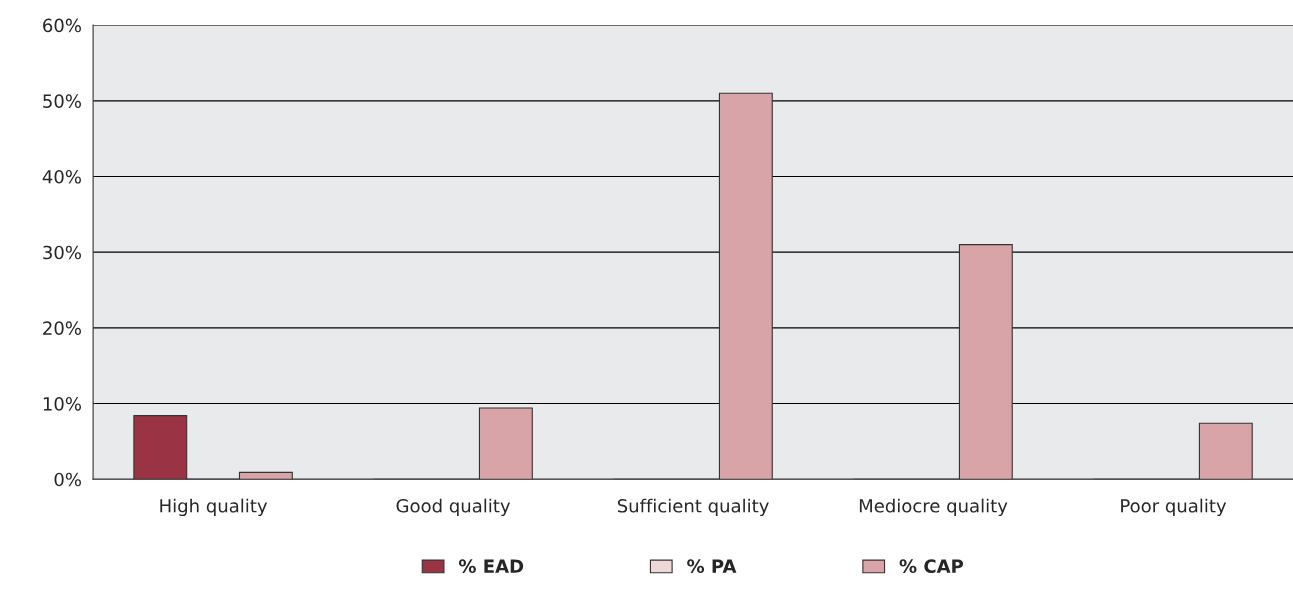 The width and height of the screenshot is (1293, 599). What do you see at coordinates (62, 25) in the screenshot?
I see `y-tick-label: 60%` at bounding box center [62, 25].